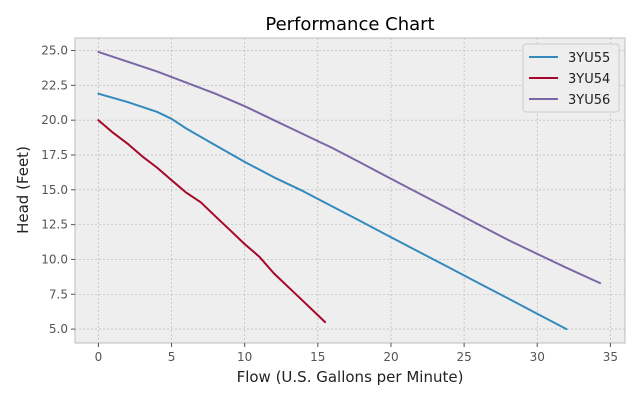 The image size is (640, 404). I want to click on y-tick-label: 17.5, so click(54, 155).